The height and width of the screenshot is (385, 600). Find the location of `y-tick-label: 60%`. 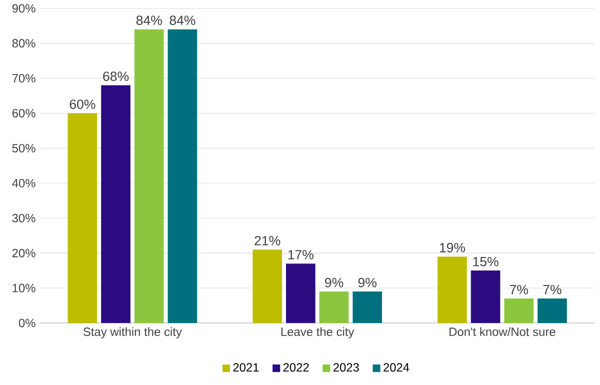

y-tick-label: 60% is located at coordinates (24, 113).